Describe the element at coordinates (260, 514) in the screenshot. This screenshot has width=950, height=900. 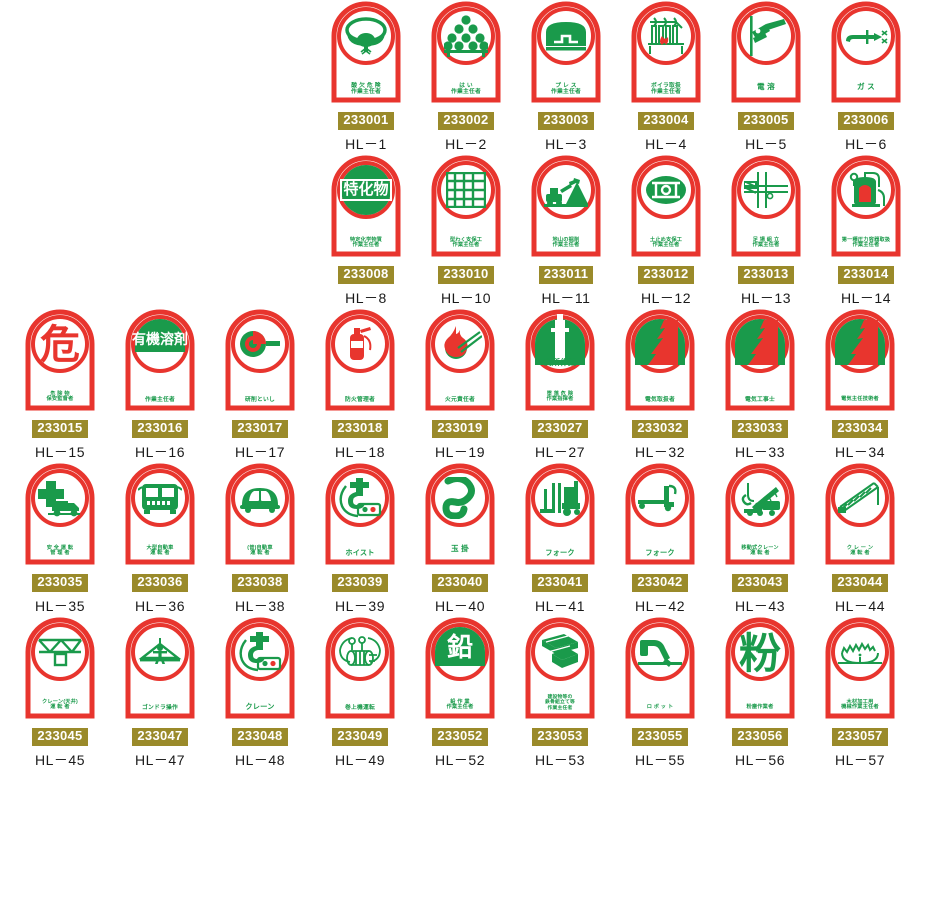
I see `helmet-sticker-badge: (普)自動車運 転 者` at that location.